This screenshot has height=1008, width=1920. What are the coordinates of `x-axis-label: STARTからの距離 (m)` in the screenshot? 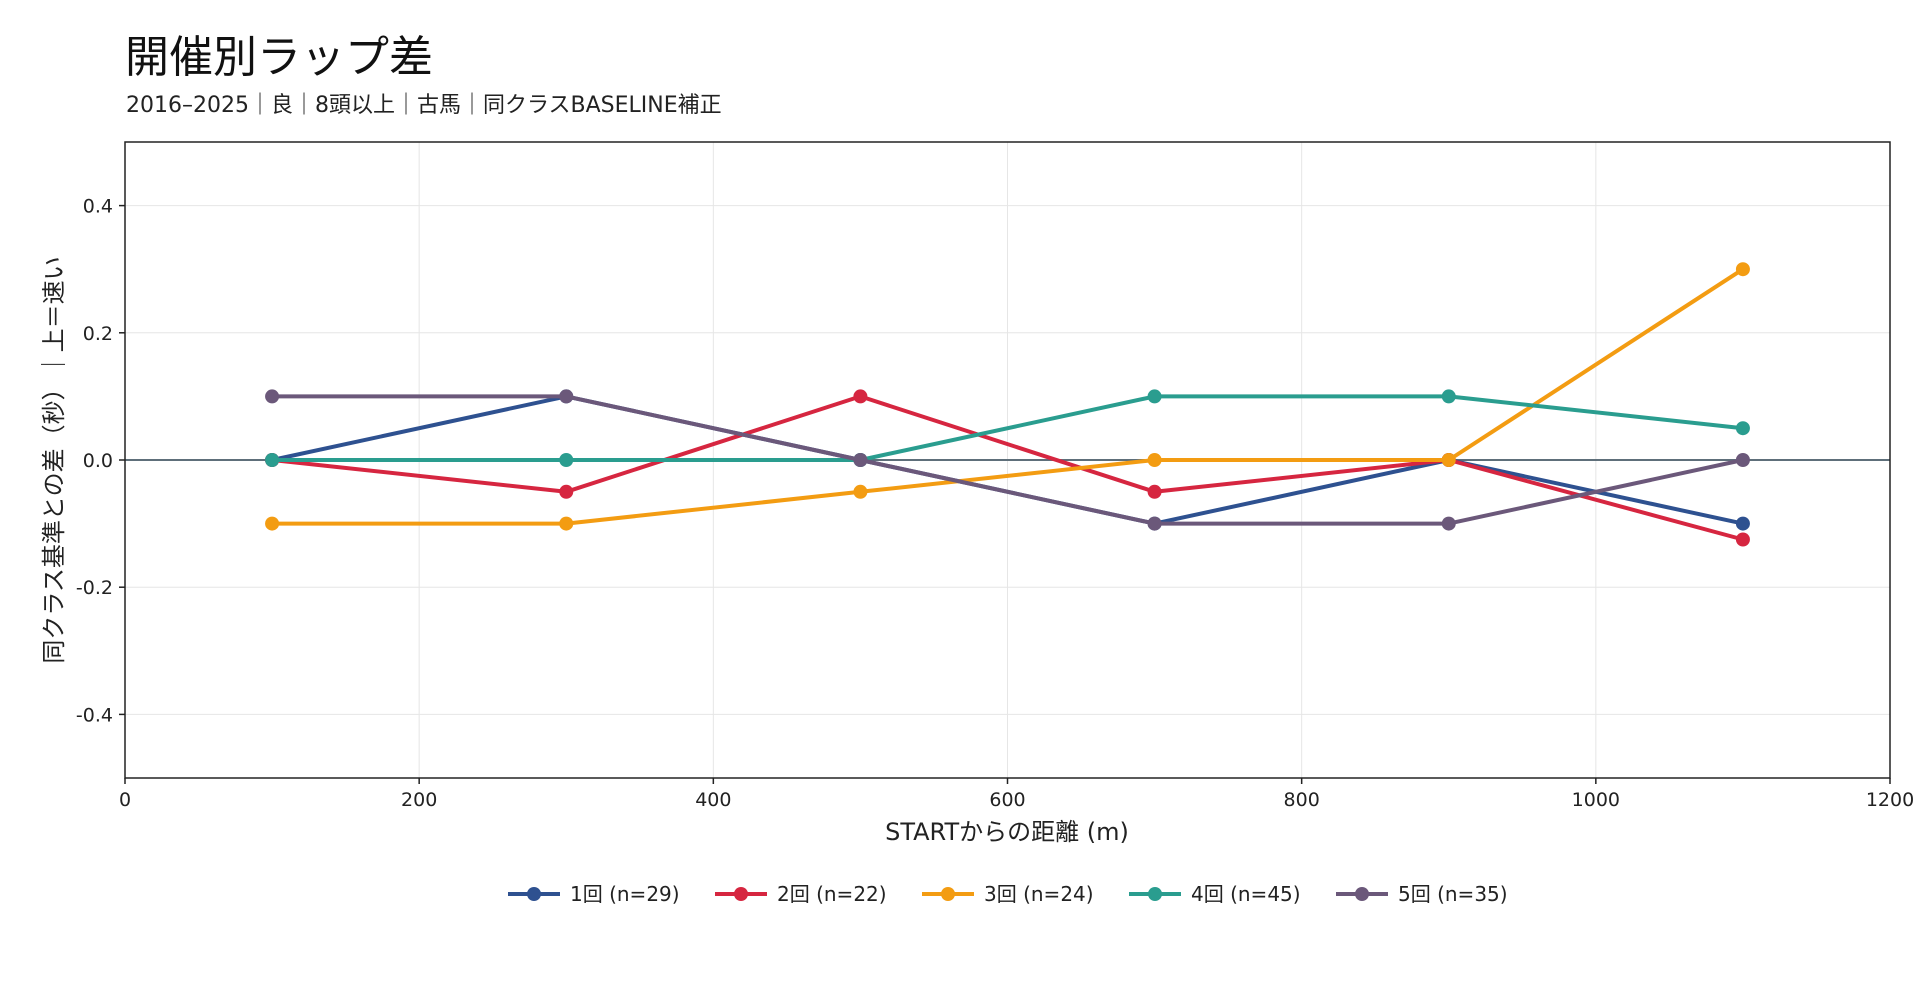 It's located at (1007, 832).